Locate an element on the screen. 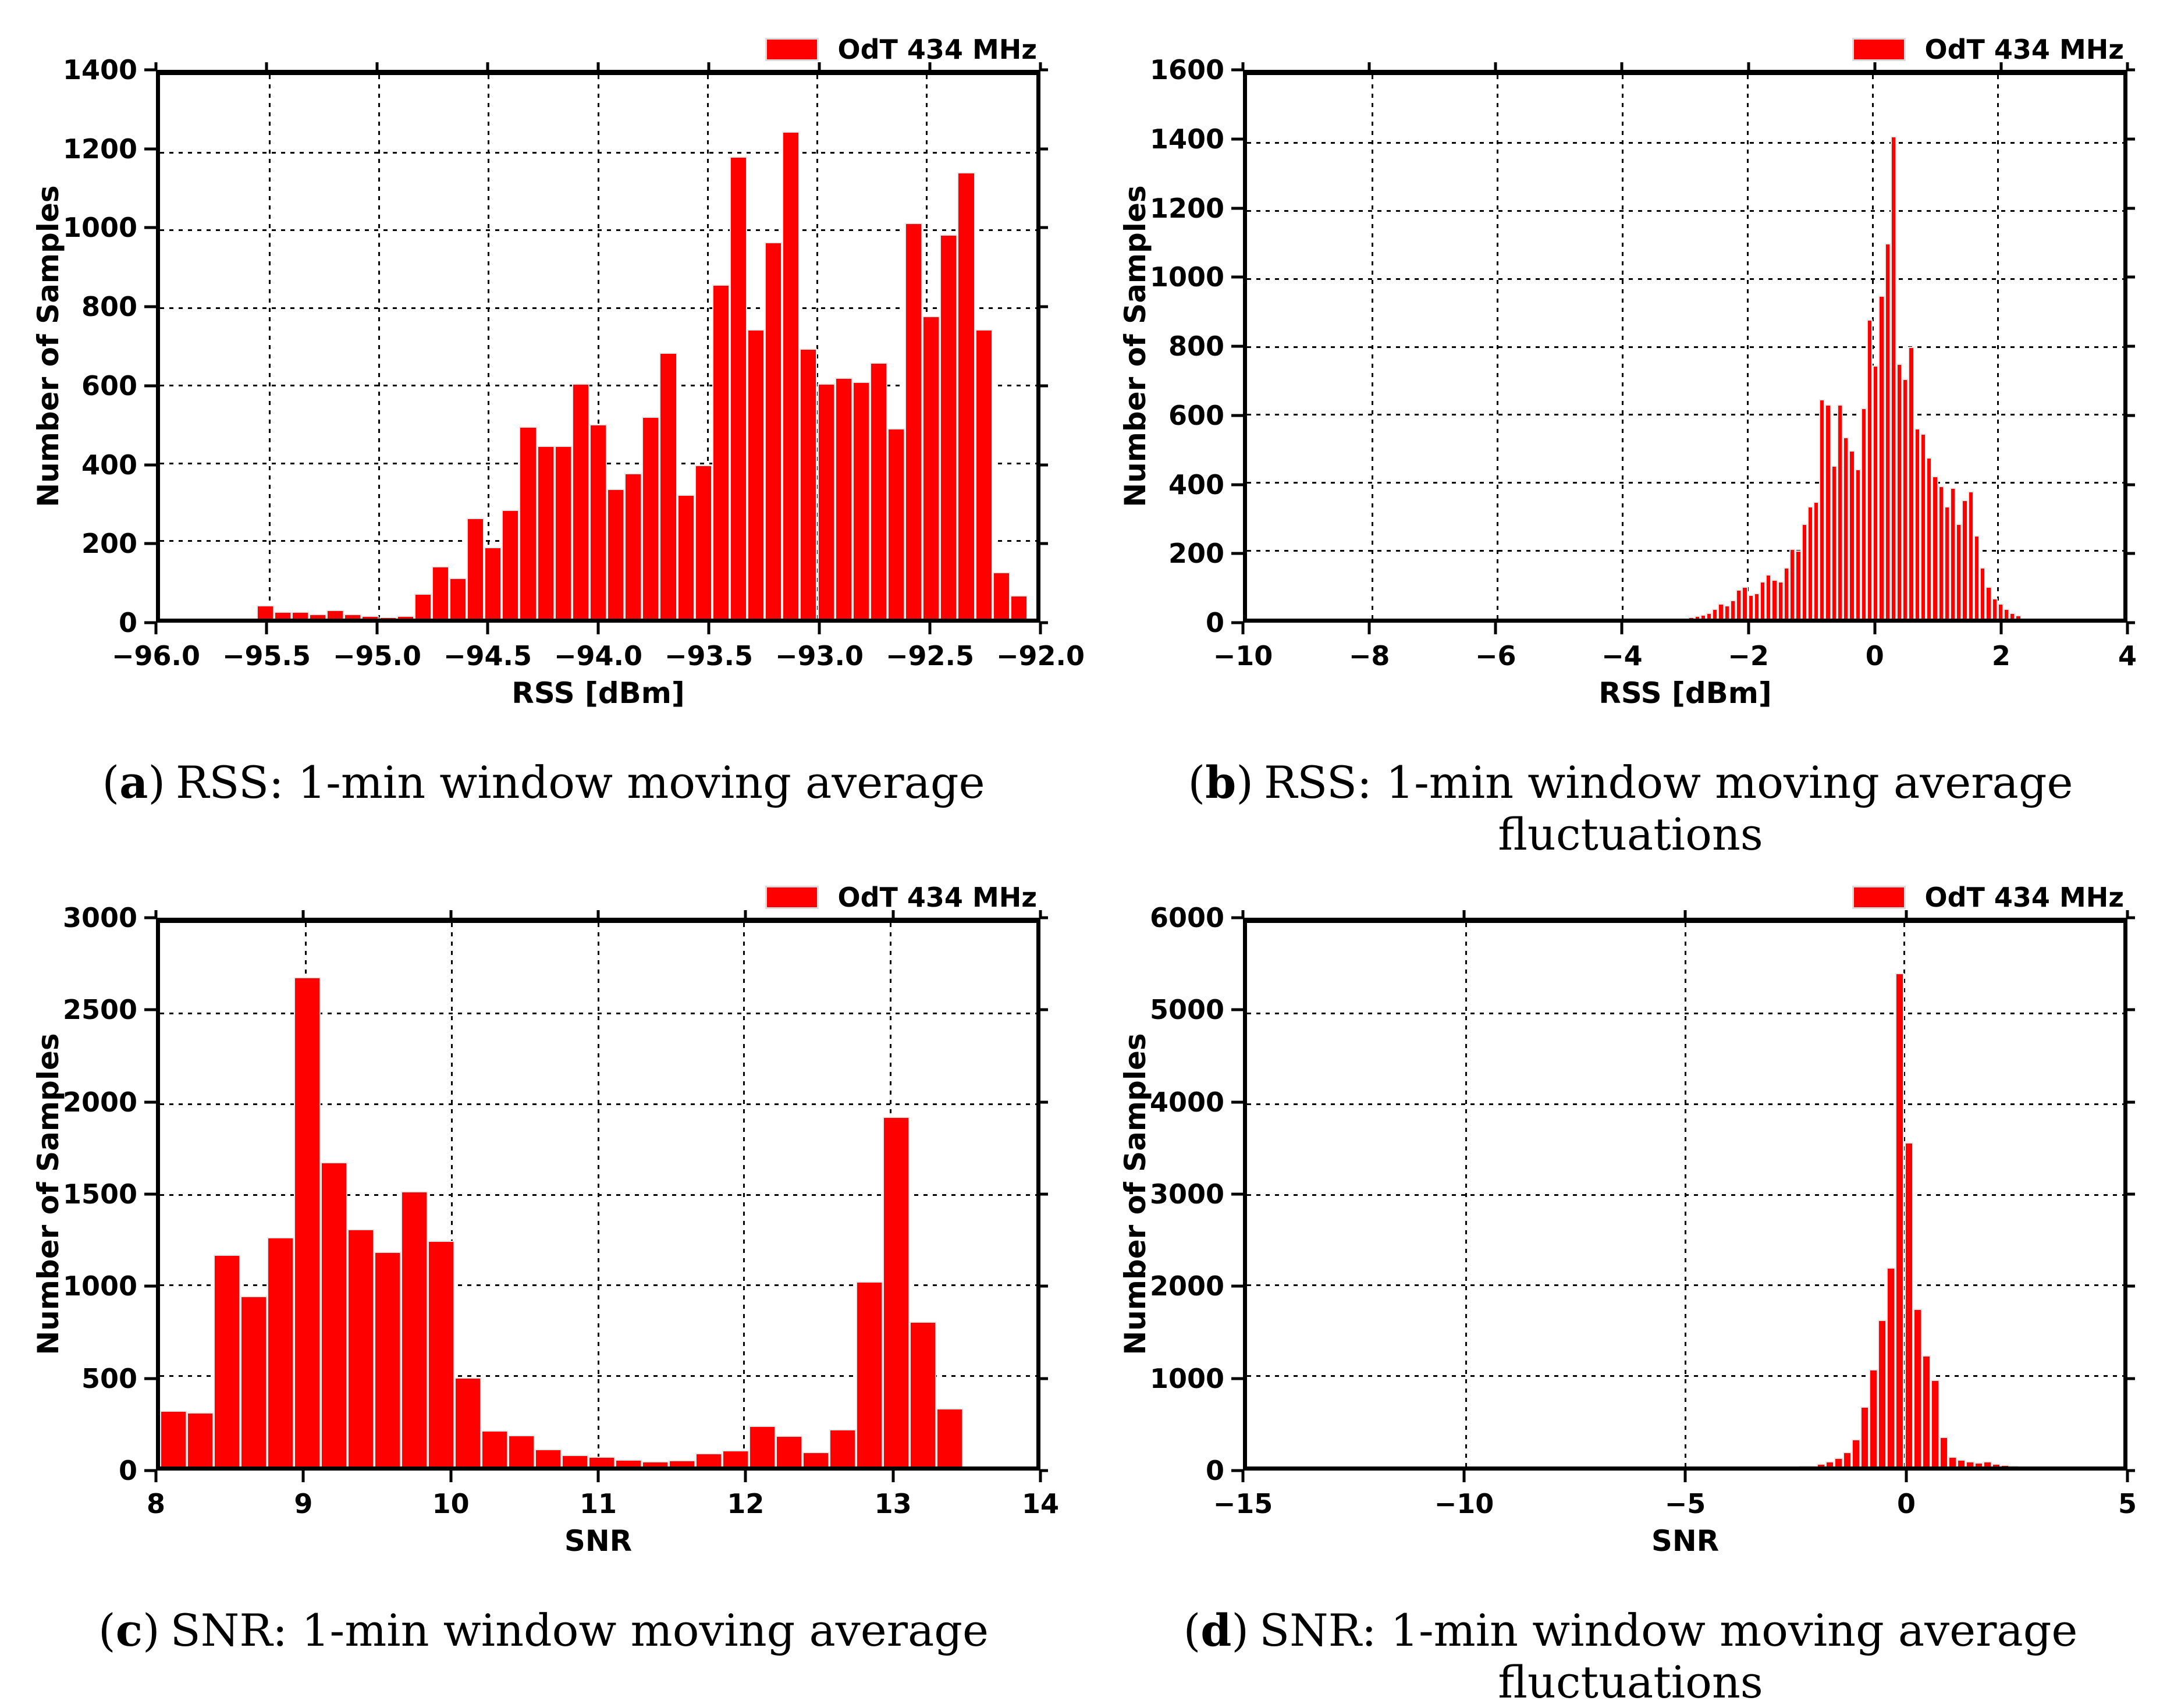 The width and height of the screenshot is (2174, 1708). x-tick-label: 5 is located at coordinates (2127, 1503).